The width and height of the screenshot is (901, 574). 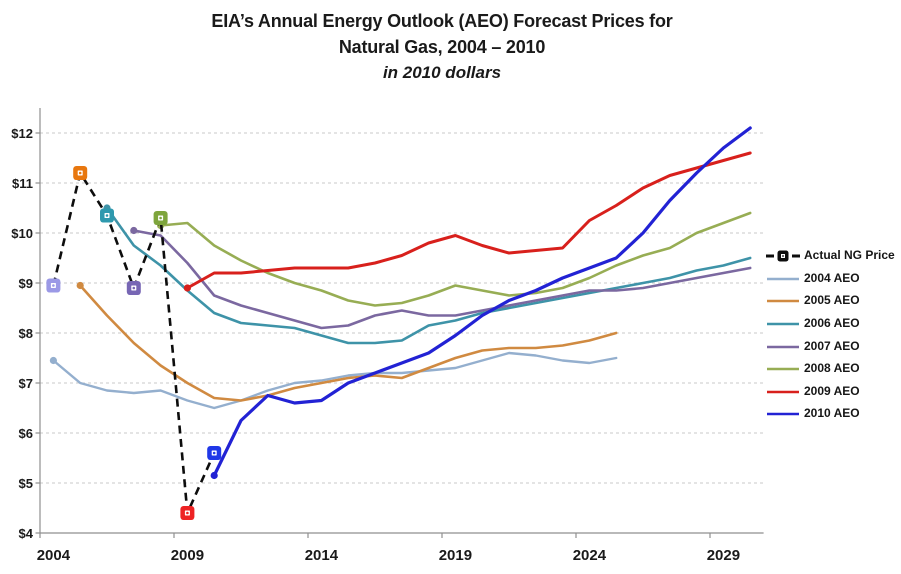 What do you see at coordinates (26, 383) in the screenshot?
I see `y-tick-label: $7` at bounding box center [26, 383].